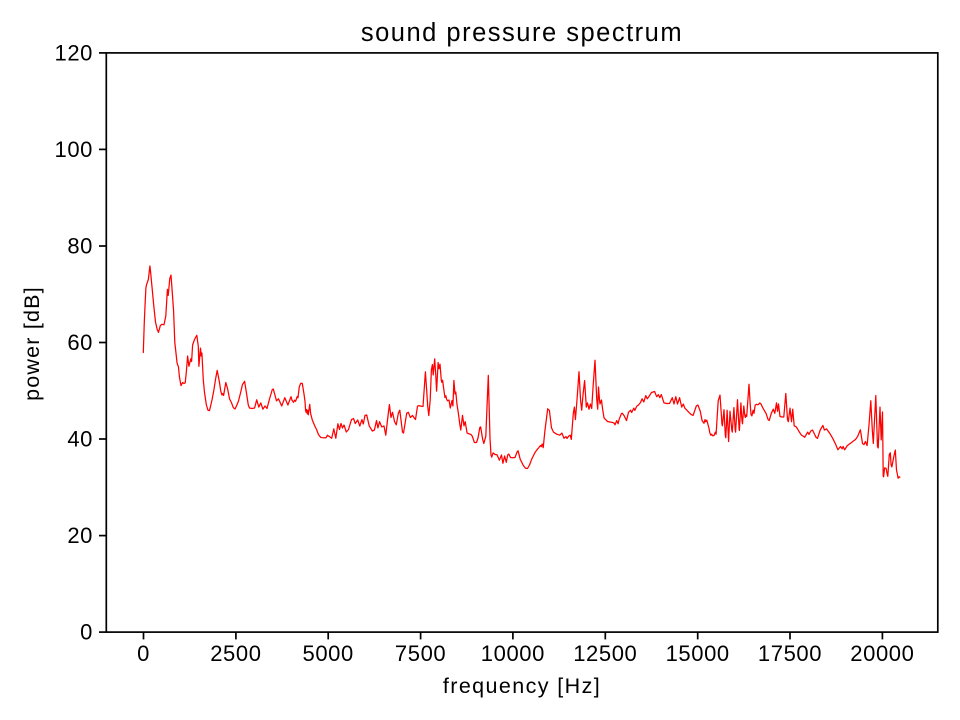  What do you see at coordinates (790, 653) in the screenshot?
I see `svg-text: 17500` at bounding box center [790, 653].